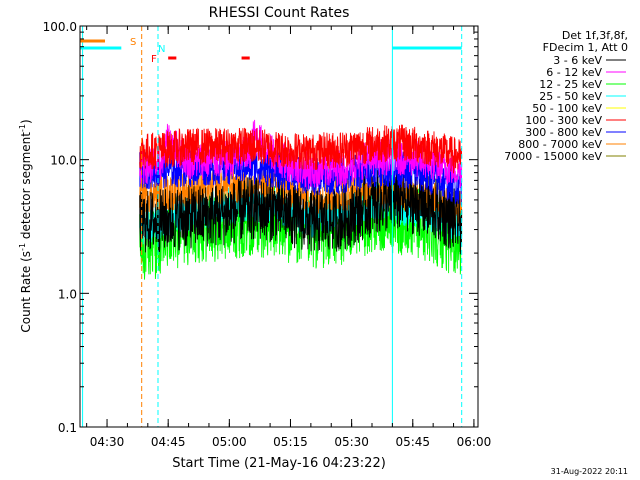  I want to click on y-axis-label: Count Rate (s-1 detector segment-1), so click(25, 225).